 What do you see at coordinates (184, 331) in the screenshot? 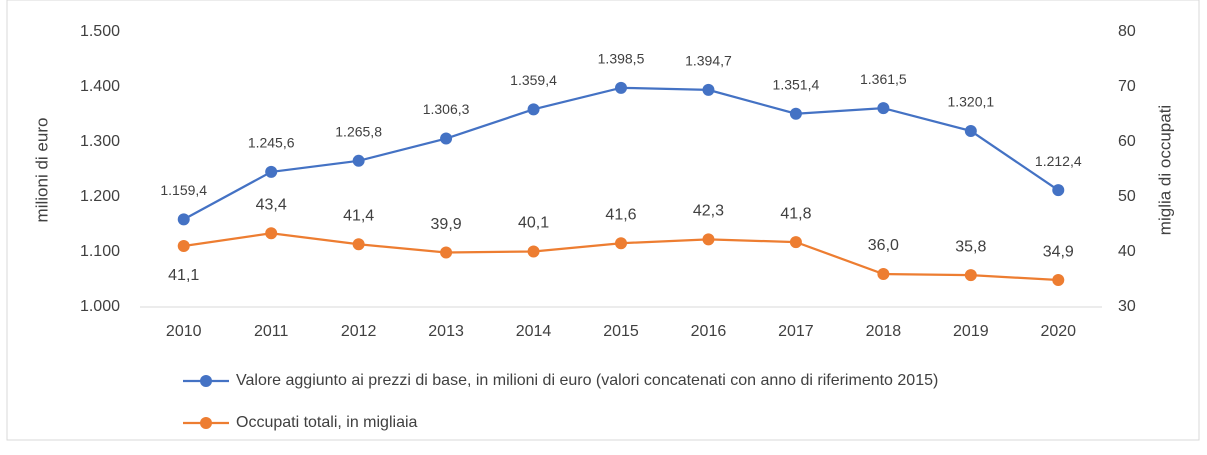
I see `x-tick-label: 2010` at bounding box center [184, 331].